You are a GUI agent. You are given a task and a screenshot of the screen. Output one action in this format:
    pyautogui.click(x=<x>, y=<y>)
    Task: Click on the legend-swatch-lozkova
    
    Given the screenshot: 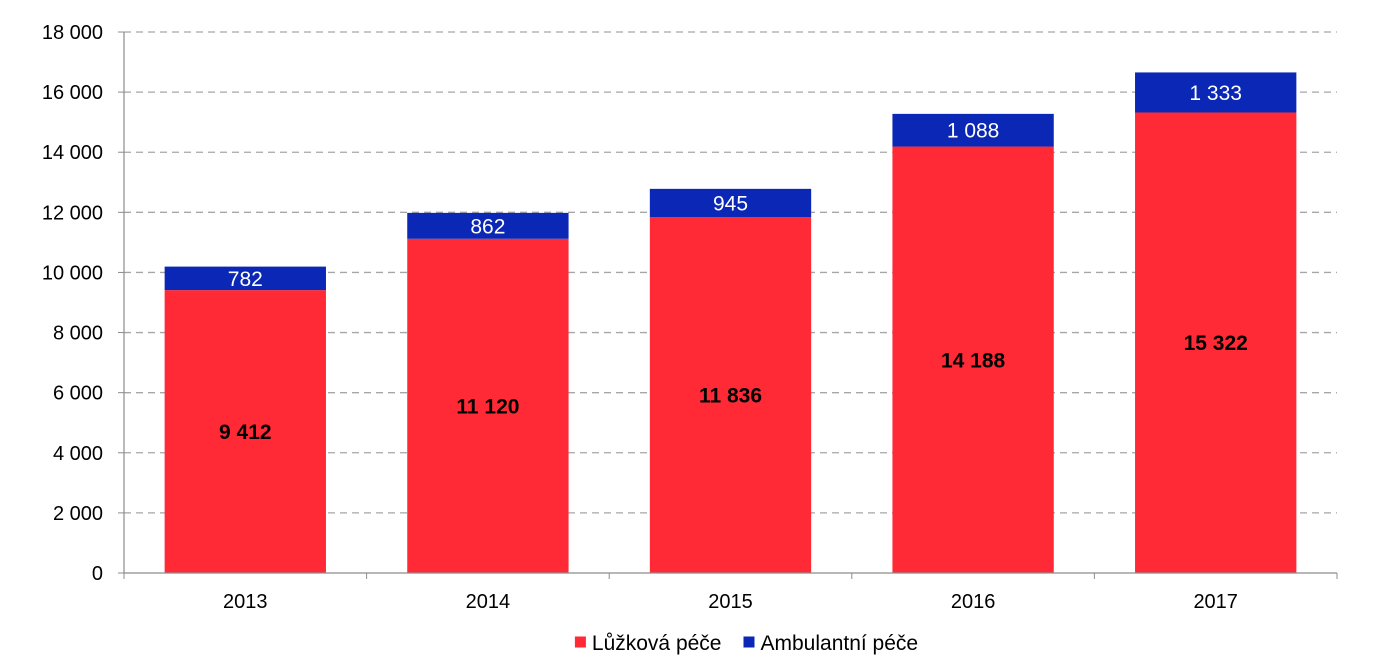 What is the action you would take?
    pyautogui.click(x=580, y=642)
    